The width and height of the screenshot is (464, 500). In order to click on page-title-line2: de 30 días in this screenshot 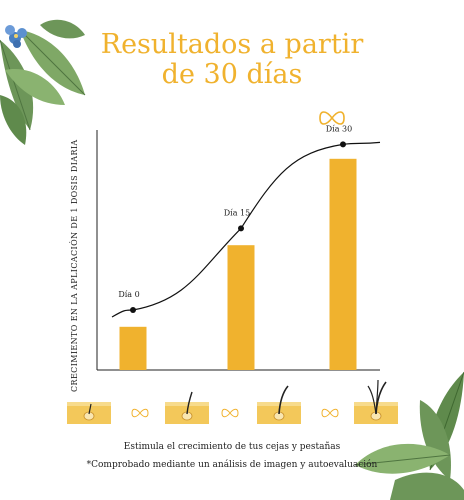, I will do `click(232, 74)`.